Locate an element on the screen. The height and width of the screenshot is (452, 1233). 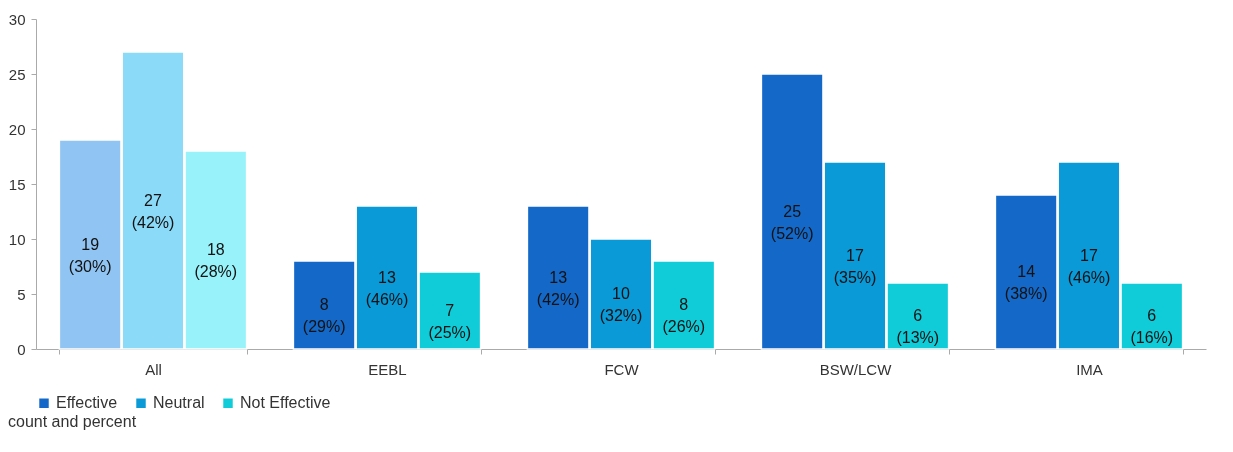
data-label: 25 (52%) is located at coordinates (792, 222).